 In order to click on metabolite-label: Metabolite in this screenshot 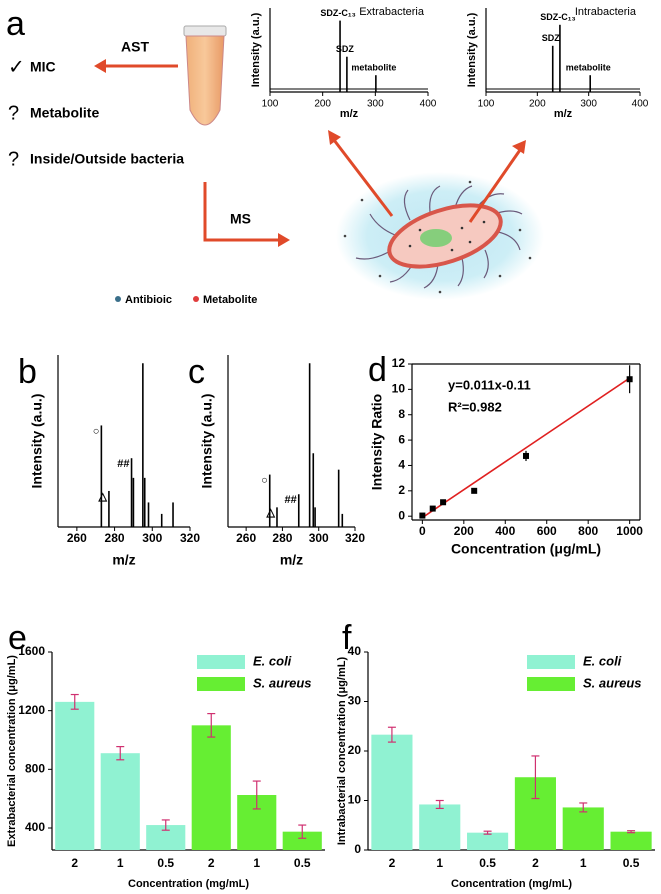, I will do `click(64, 113)`.